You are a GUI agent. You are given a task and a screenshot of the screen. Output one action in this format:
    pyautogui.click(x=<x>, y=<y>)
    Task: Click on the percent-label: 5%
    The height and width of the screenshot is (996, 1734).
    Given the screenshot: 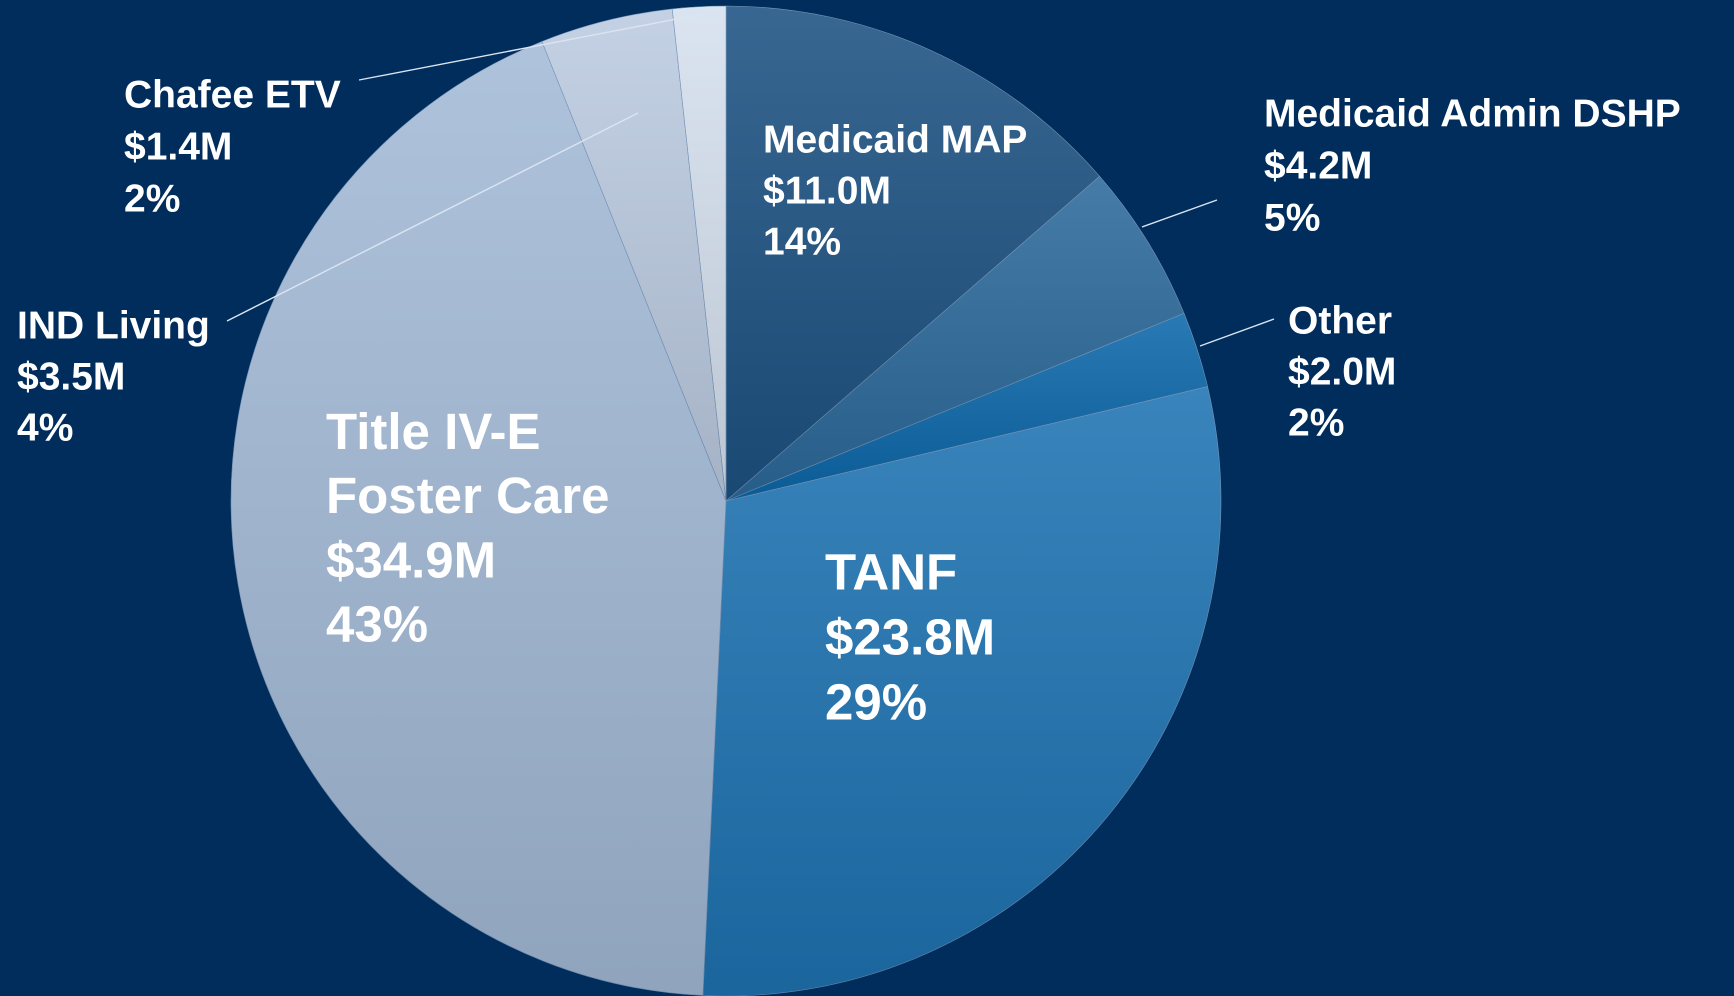 What is the action you would take?
    pyautogui.click(x=1292, y=217)
    